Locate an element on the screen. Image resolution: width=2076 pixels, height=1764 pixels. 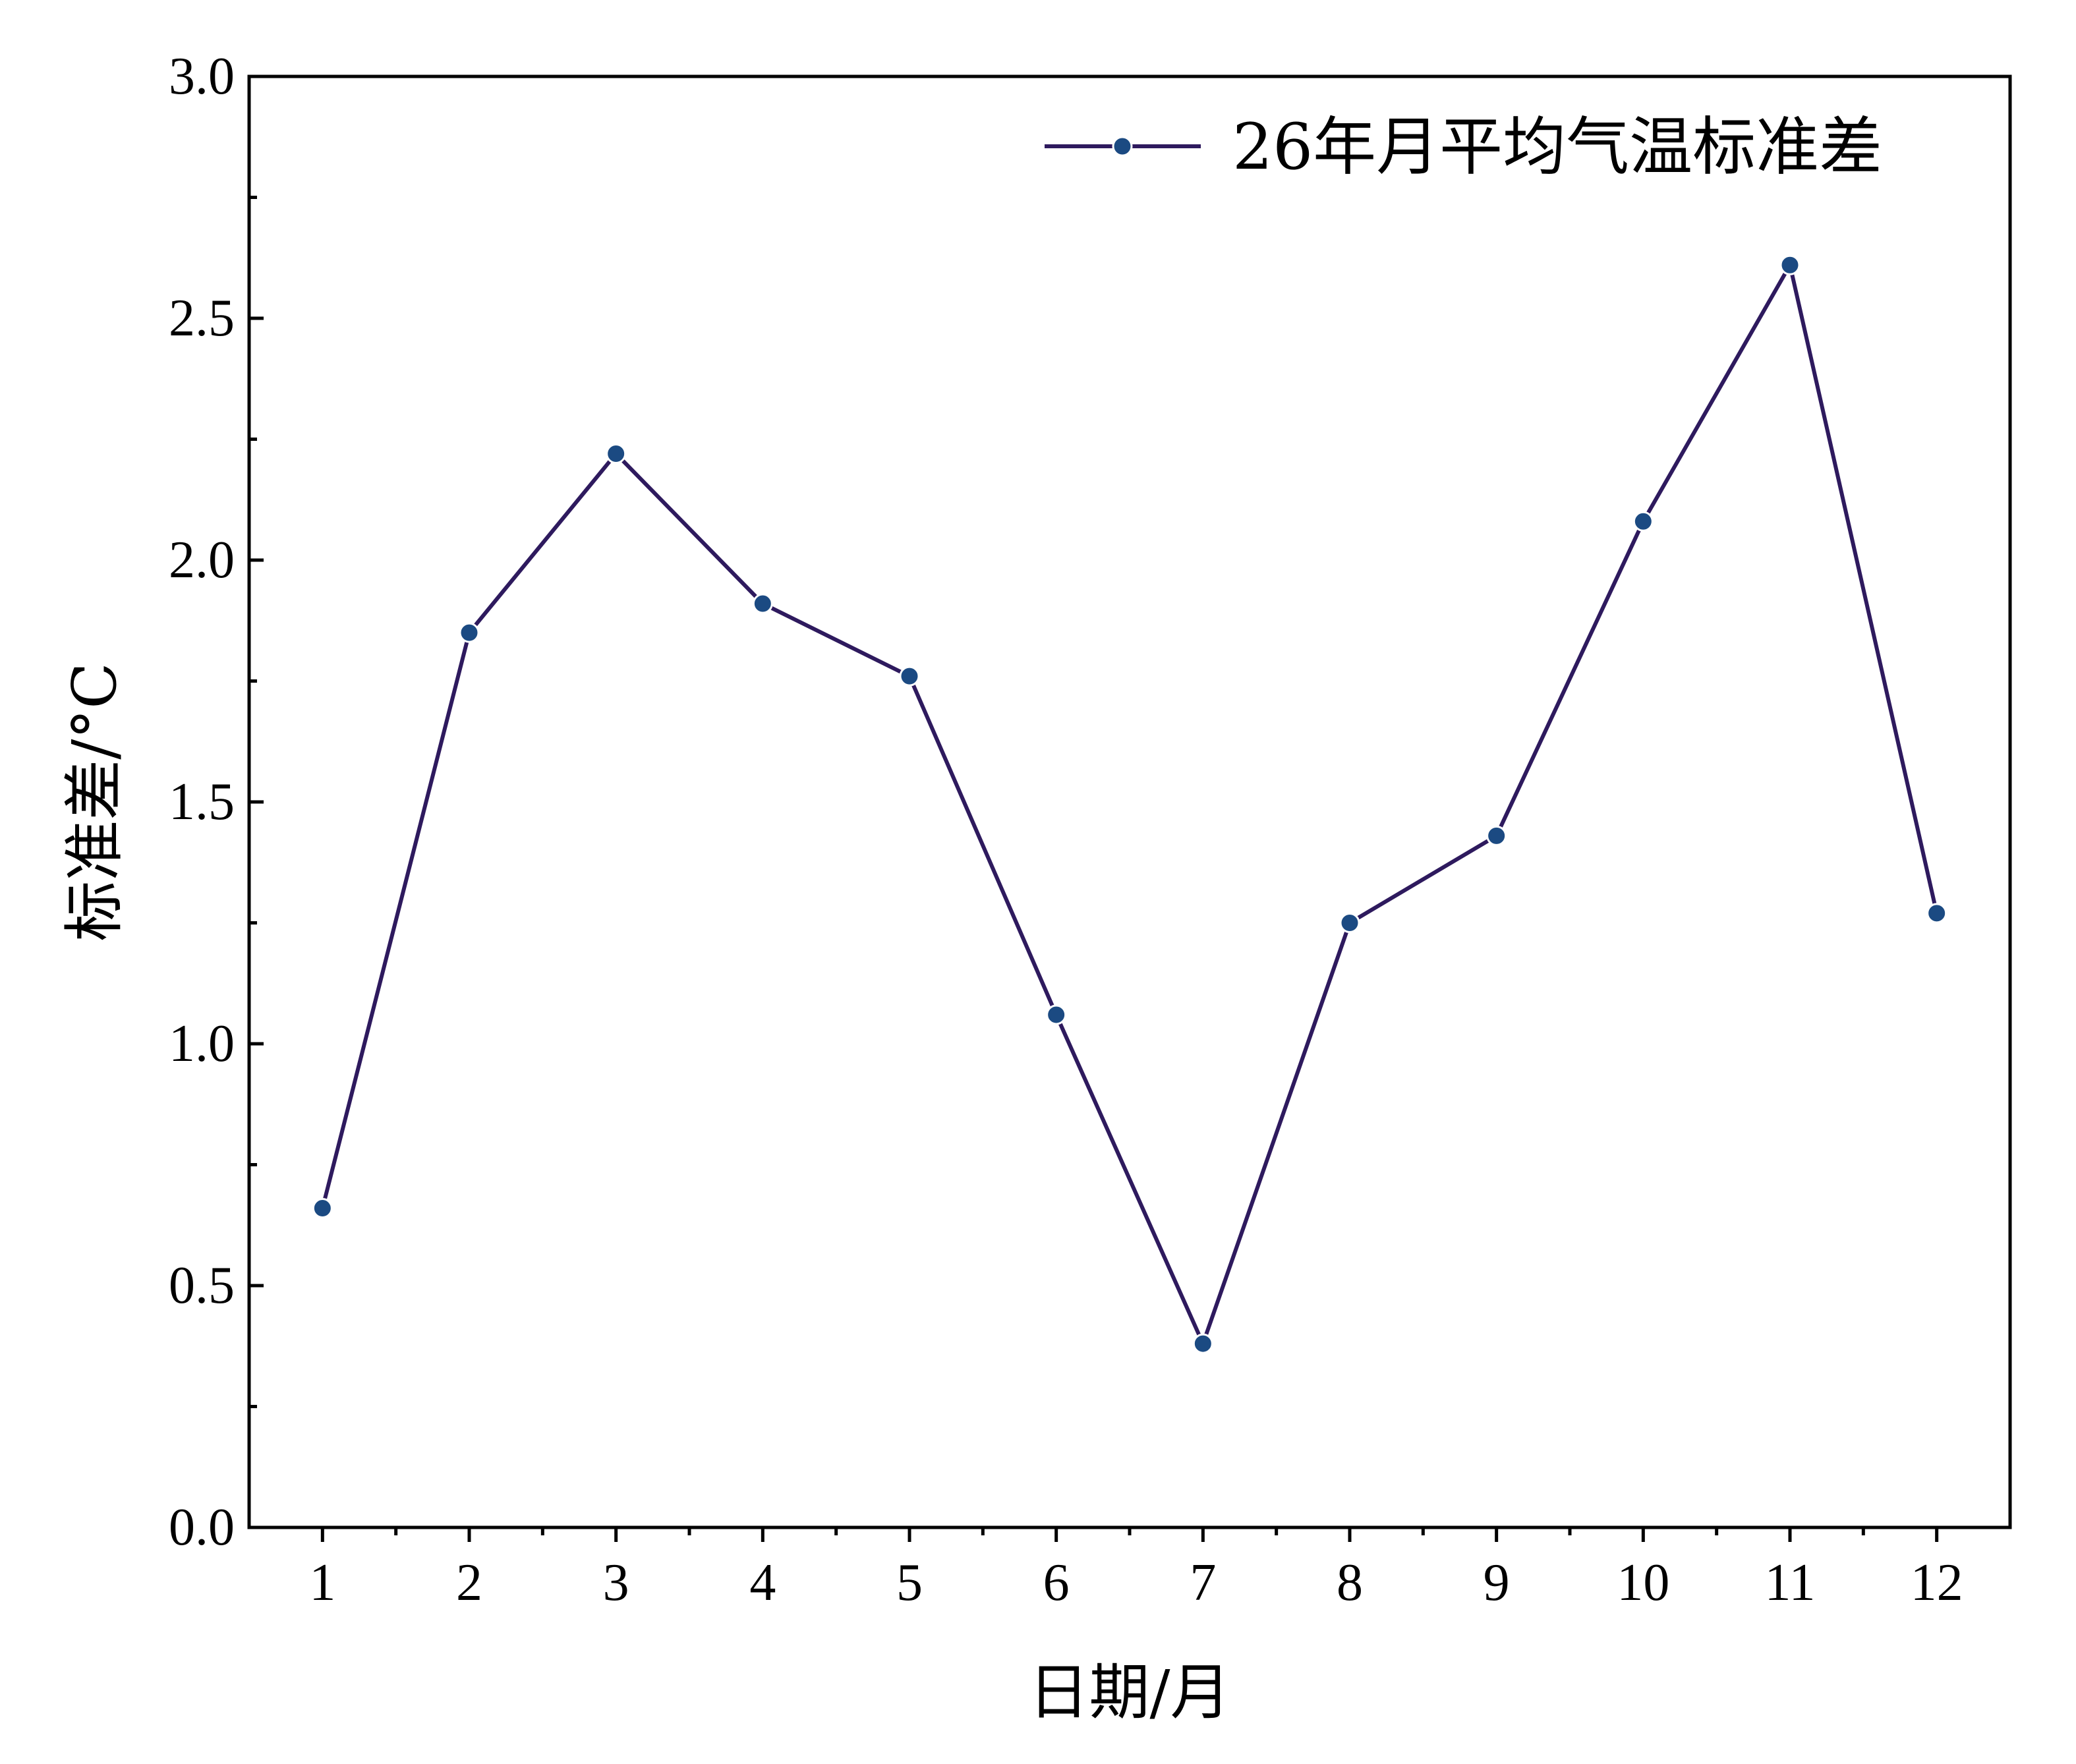
y-tick-label: 0.0 is located at coordinates (202, 1527).